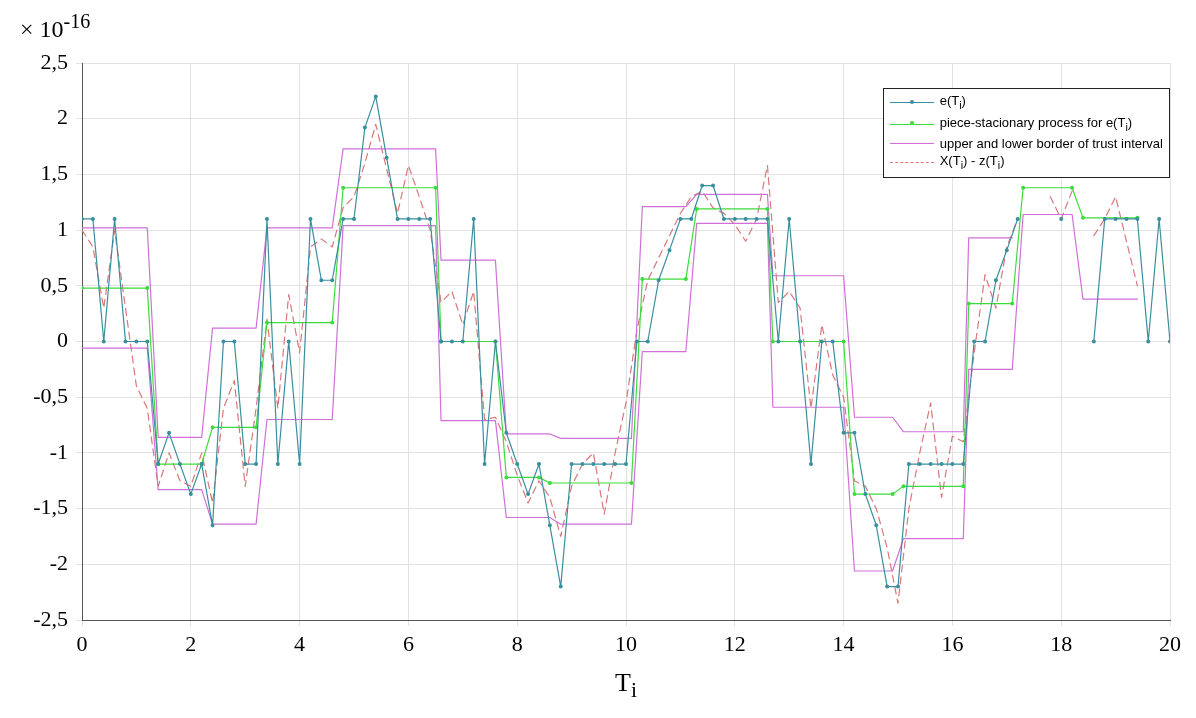 The height and width of the screenshot is (718, 1196). Describe the element at coordinates (1036, 124) in the screenshot. I see `legend-label: piece-stacionary process for e(T$_{i}$)` at that location.